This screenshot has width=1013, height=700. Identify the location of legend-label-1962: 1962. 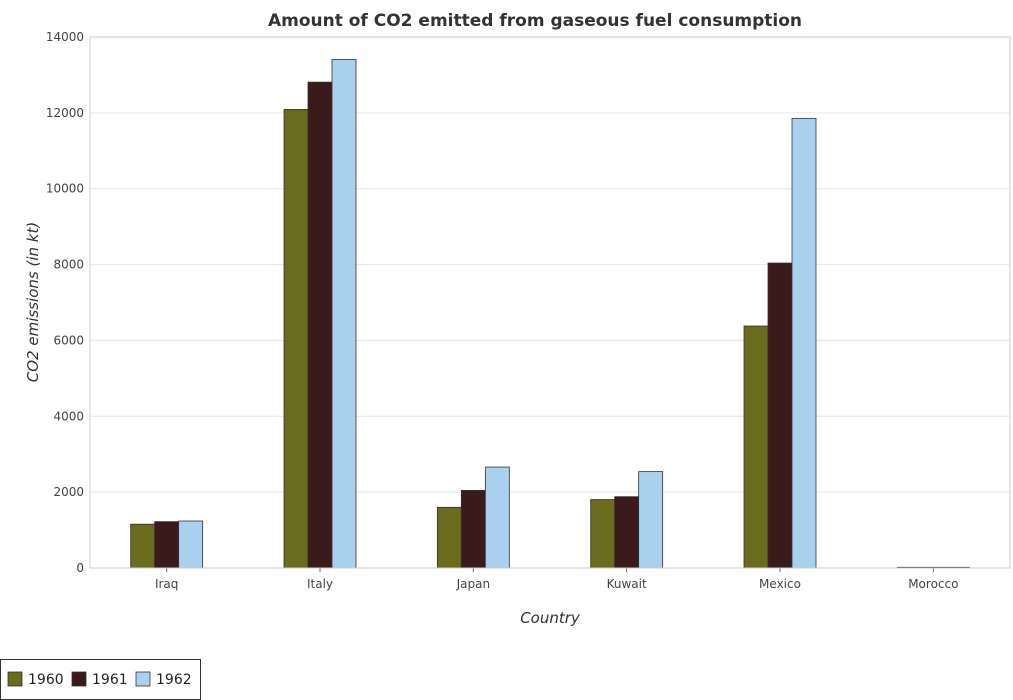
(174, 680).